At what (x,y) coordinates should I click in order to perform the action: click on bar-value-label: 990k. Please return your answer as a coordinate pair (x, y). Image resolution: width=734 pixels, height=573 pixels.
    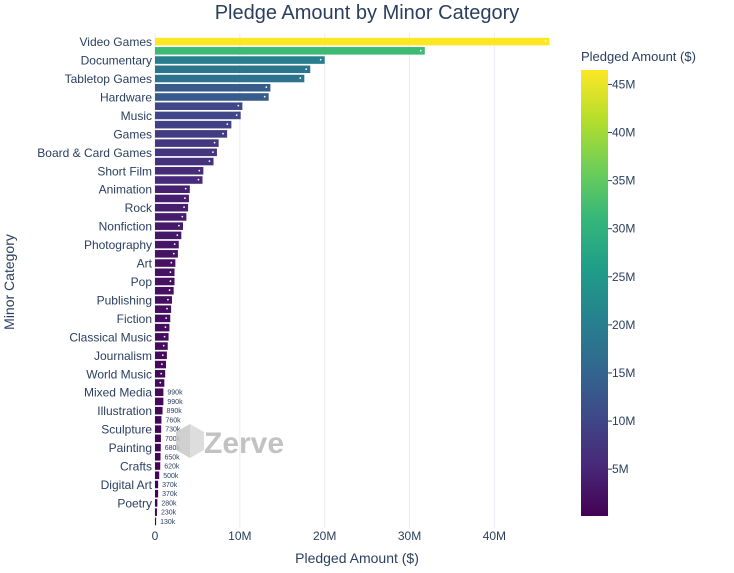
    Looking at the image, I should click on (175, 402).